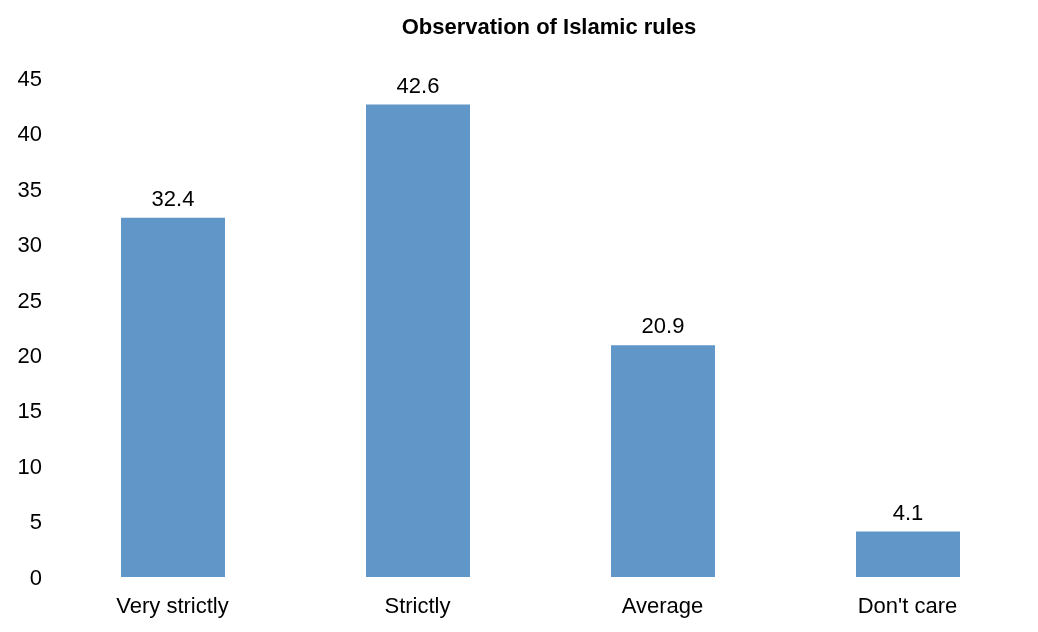  I want to click on y-tick-label: 40, so click(29, 134).